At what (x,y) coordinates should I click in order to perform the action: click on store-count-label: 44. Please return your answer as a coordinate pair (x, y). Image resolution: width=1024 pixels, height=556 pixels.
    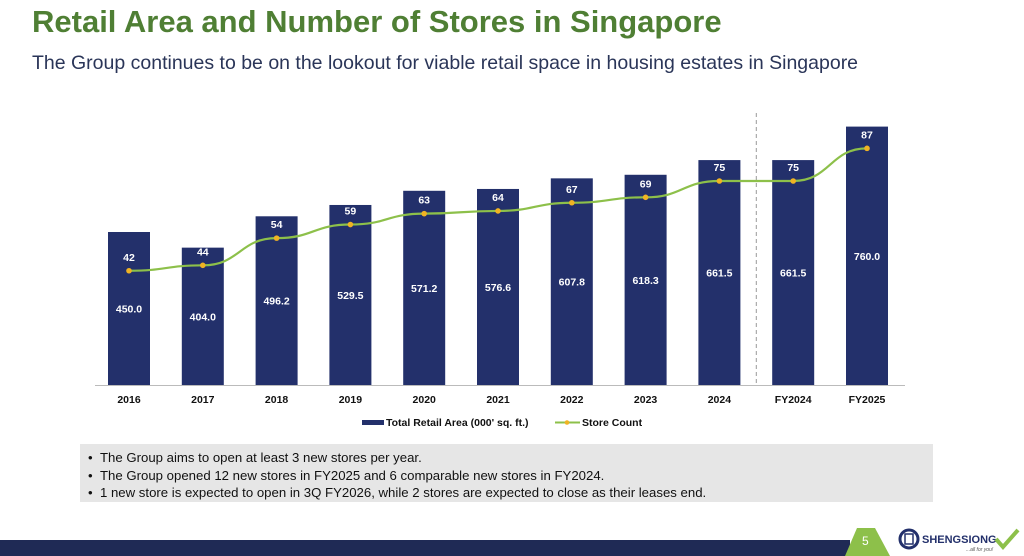
    Looking at the image, I should click on (203, 252).